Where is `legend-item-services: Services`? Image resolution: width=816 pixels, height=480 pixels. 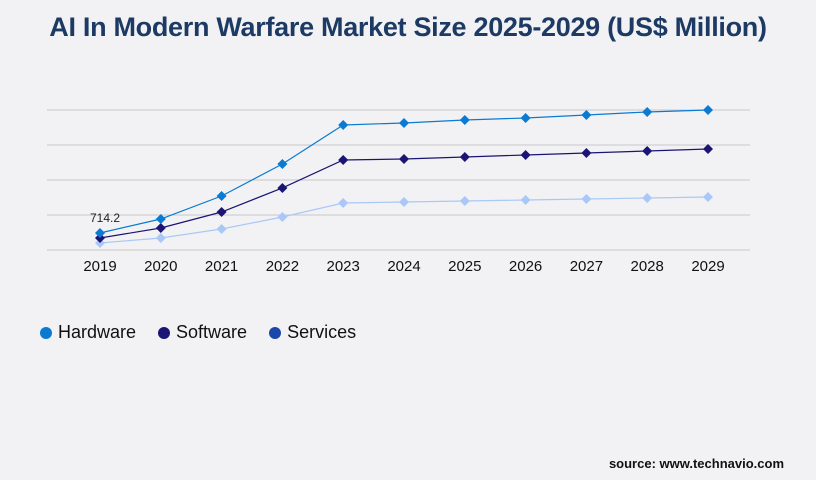 legend-item-services: Services is located at coordinates (312, 332).